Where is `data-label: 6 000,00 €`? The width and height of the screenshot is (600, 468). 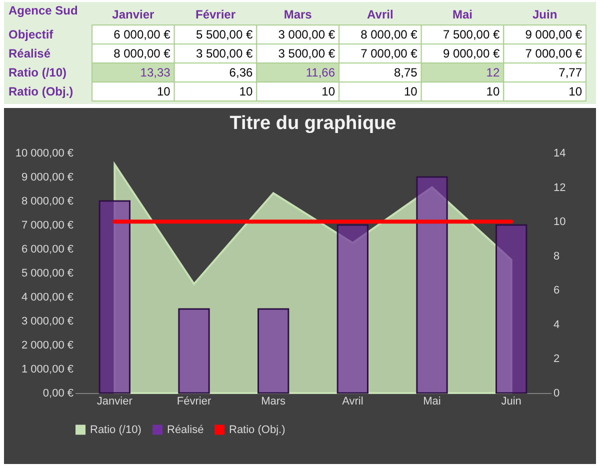 data-label: 6 000,00 € is located at coordinates (142, 35).